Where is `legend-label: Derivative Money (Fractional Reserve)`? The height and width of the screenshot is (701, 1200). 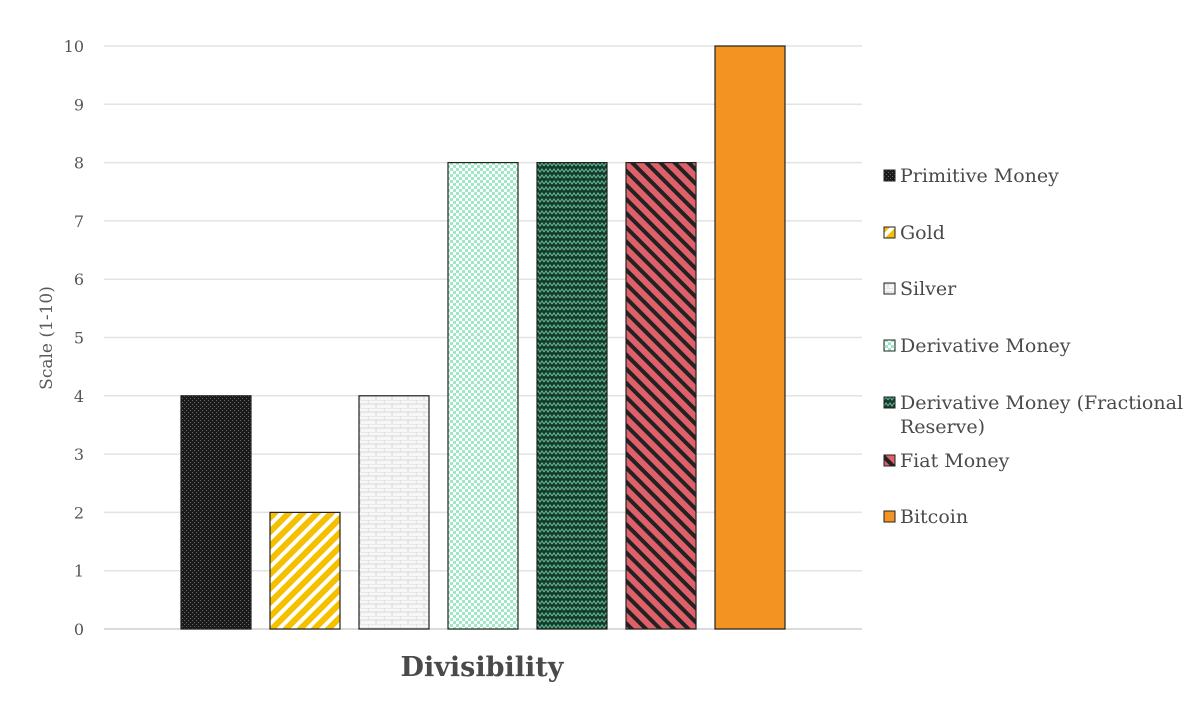
legend-label: Derivative Money (Fractional Reserve) is located at coordinates (1041, 415).